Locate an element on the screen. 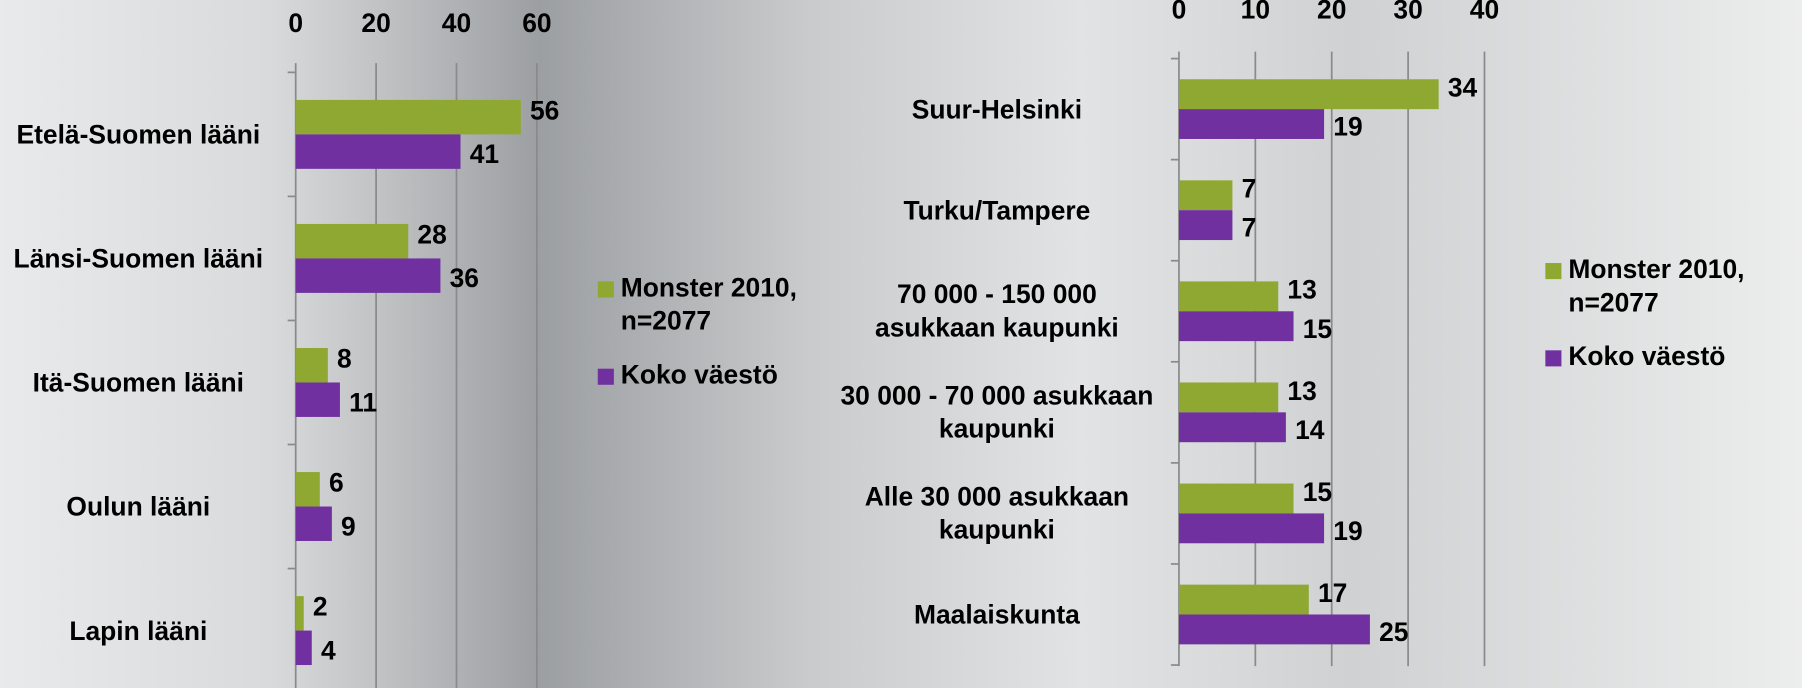  category-label: 70 000 - 150 000 asukkaan kaupunki is located at coordinates (997, 311).